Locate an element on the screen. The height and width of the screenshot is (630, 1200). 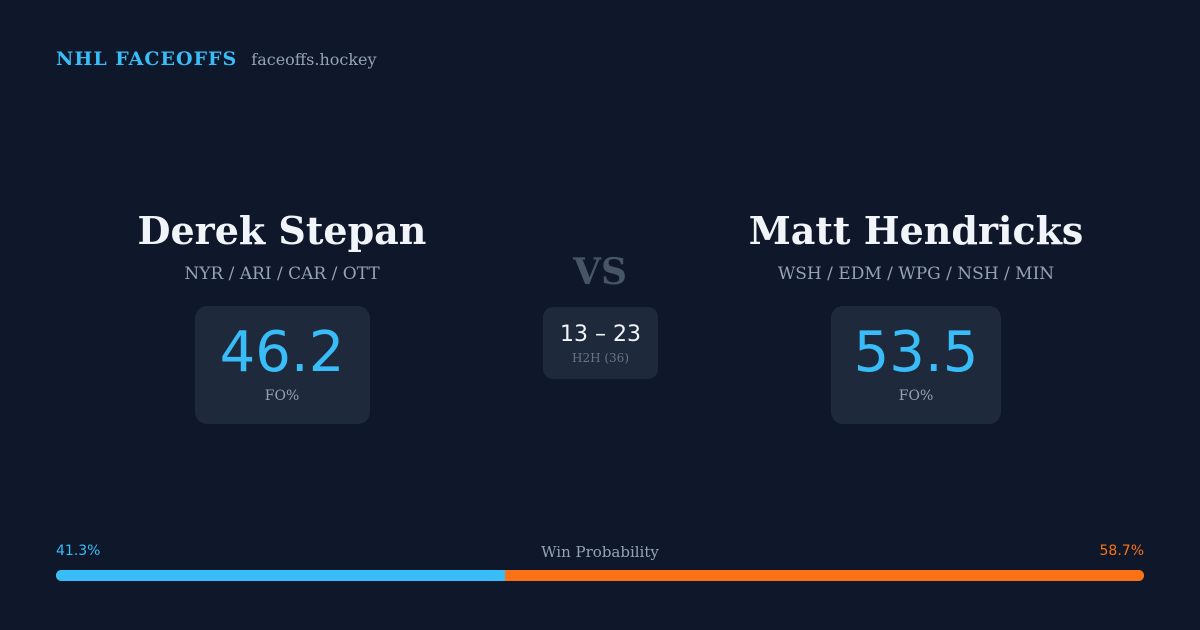
player-left-stat-card: 46.2 FO% is located at coordinates (282, 365).